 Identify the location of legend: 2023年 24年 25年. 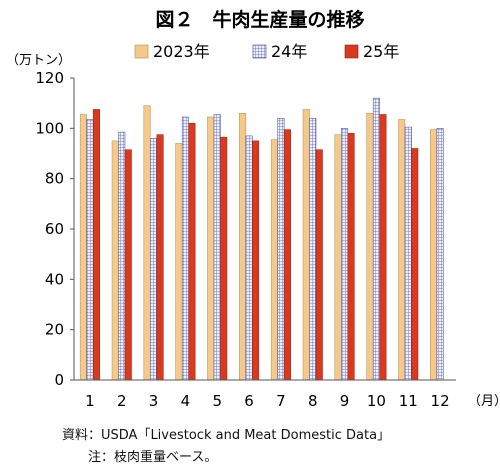
(266, 51).